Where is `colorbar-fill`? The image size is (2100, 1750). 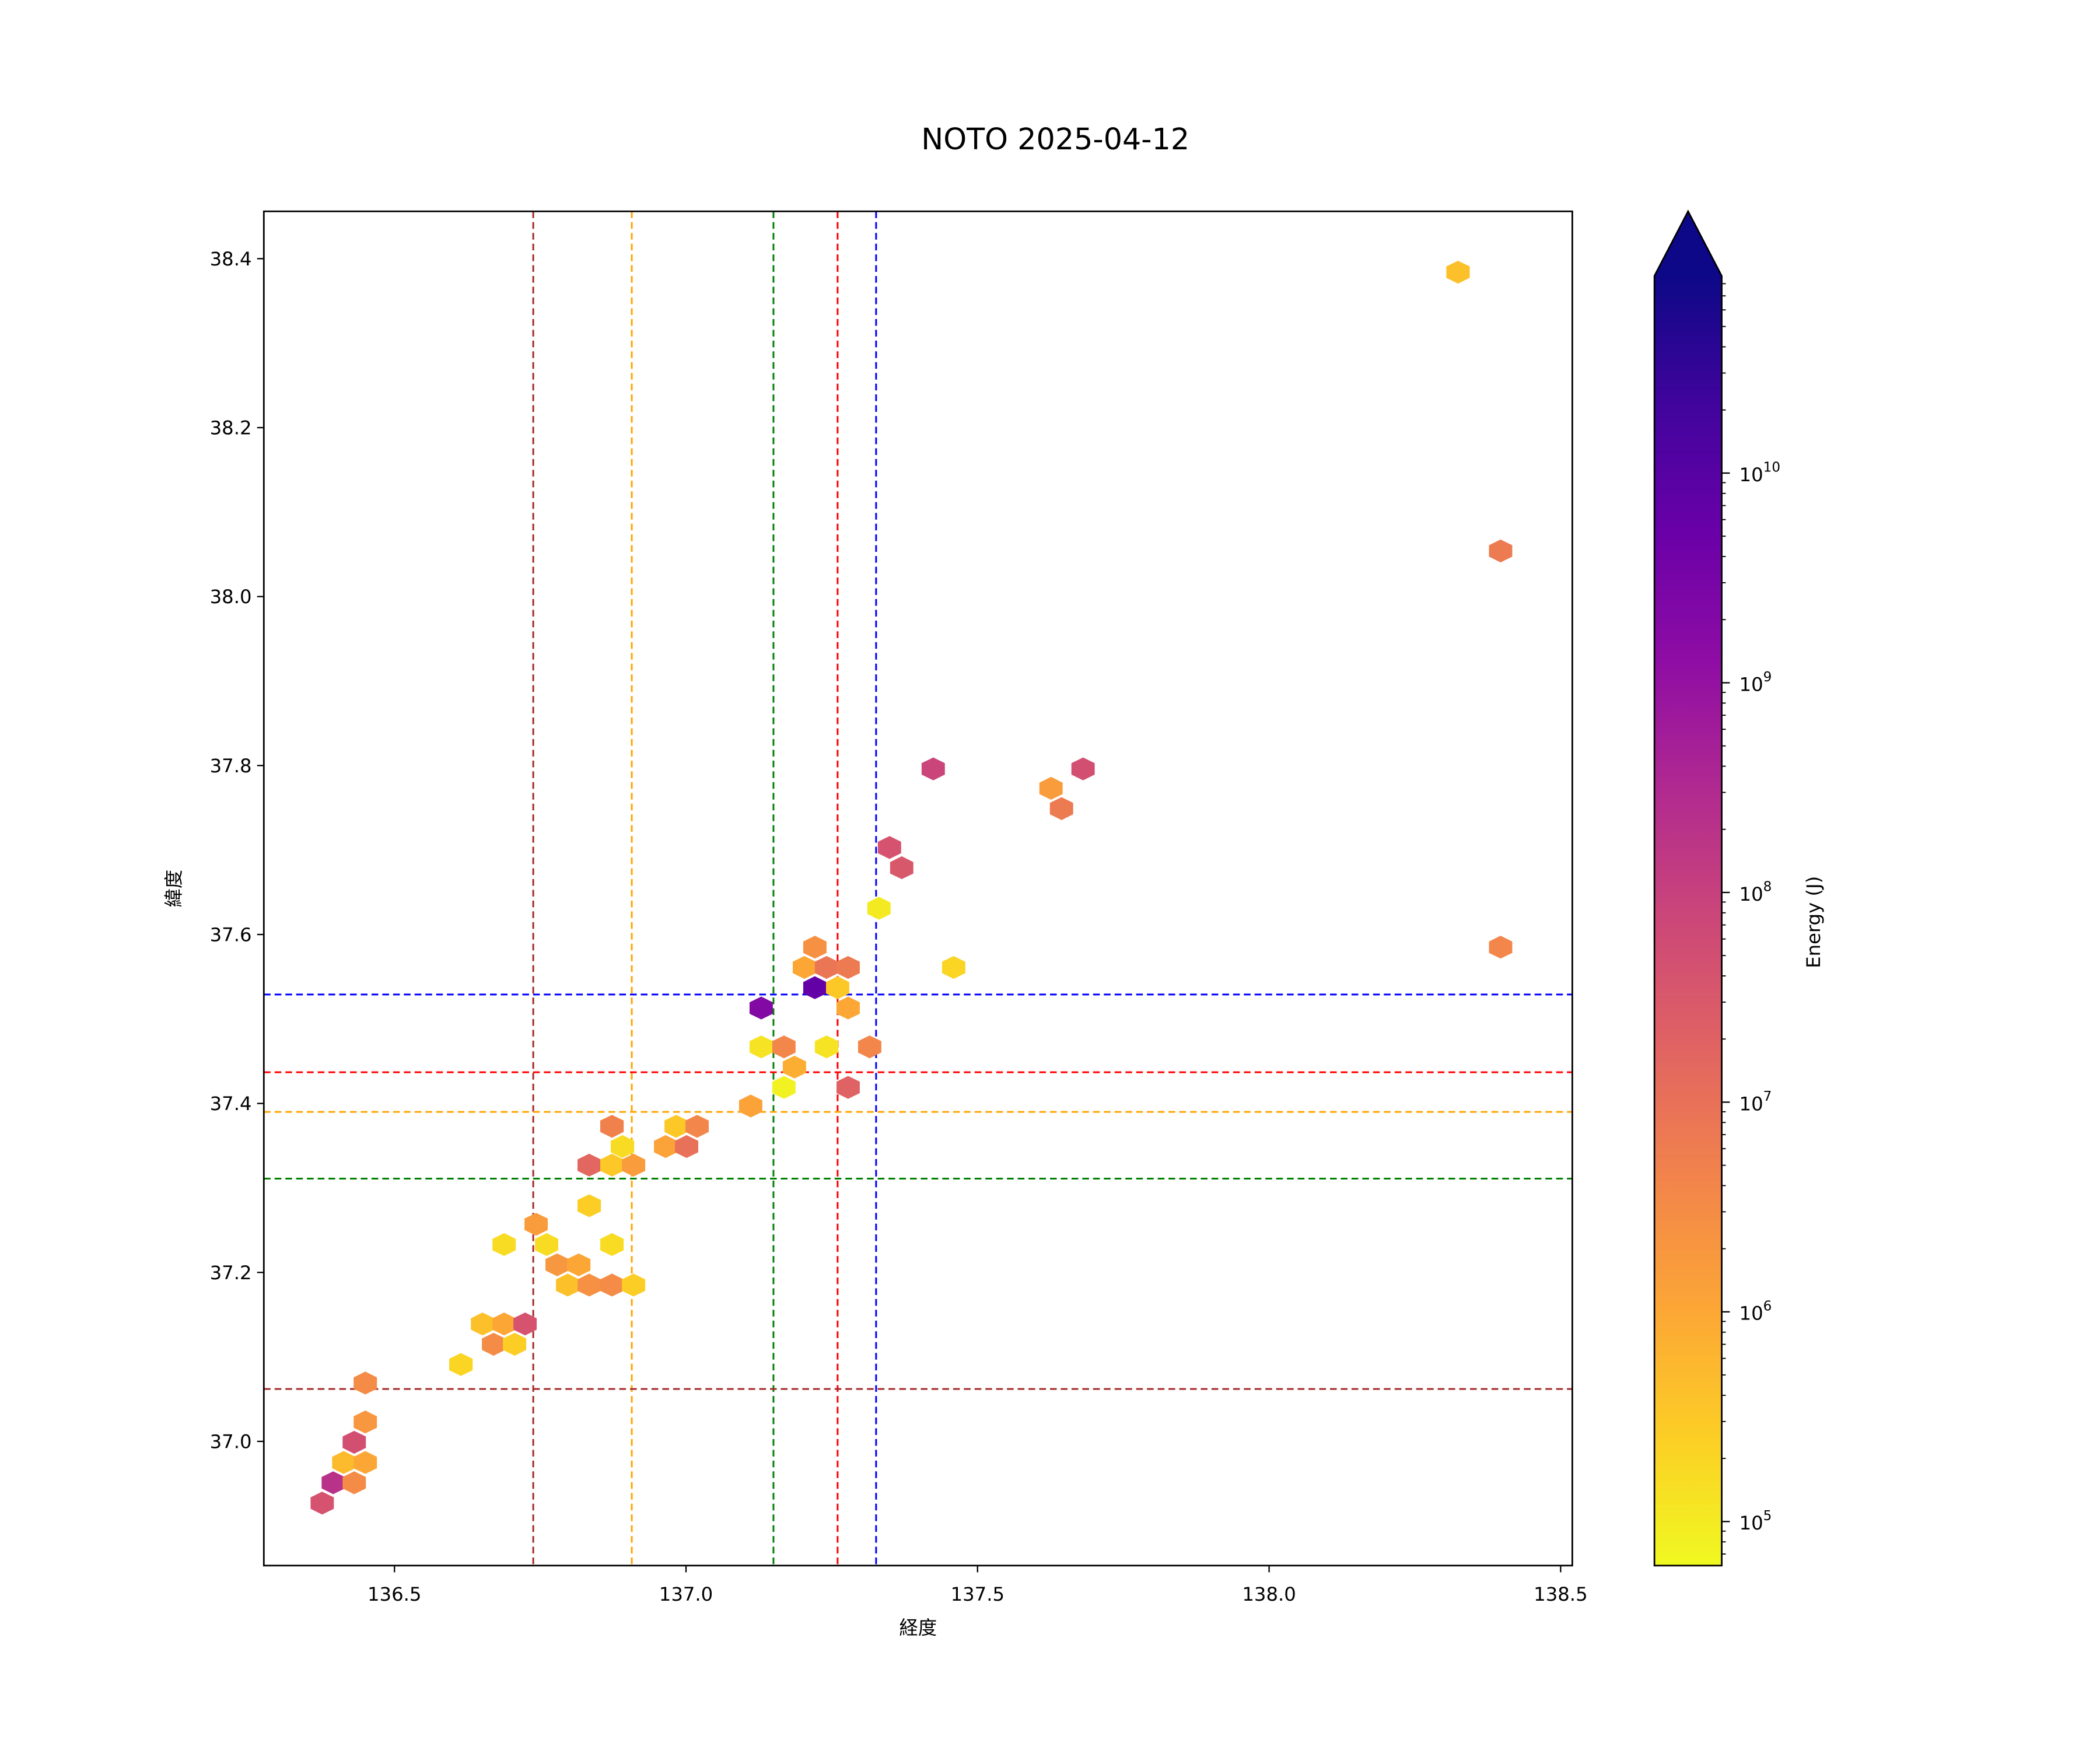
colorbar-fill is located at coordinates (1688, 888).